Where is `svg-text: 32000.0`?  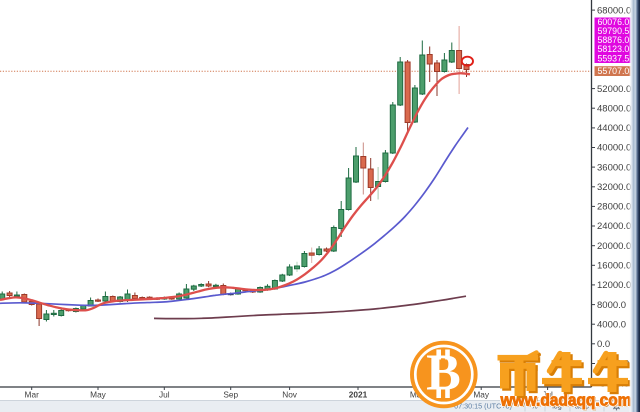
svg-text: 32000.0 is located at coordinates (614, 187).